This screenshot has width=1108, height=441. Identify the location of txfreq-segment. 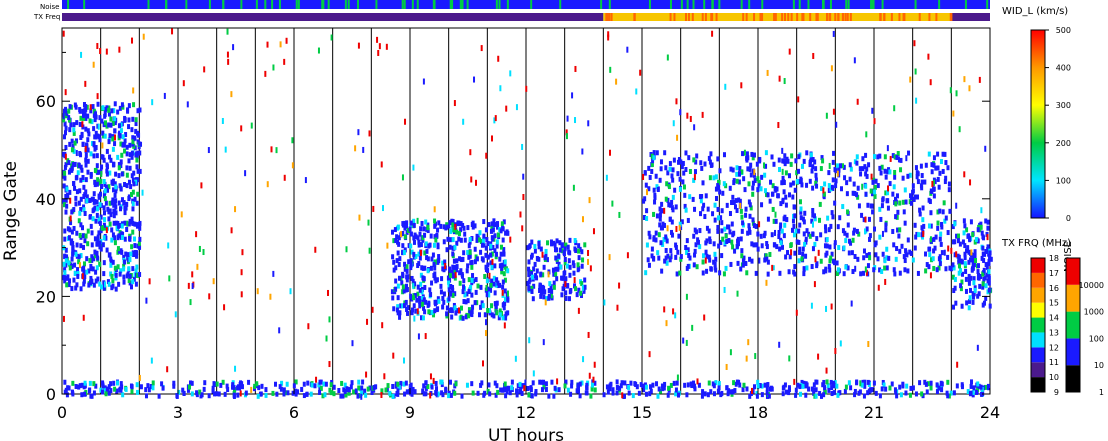
(333, 17).